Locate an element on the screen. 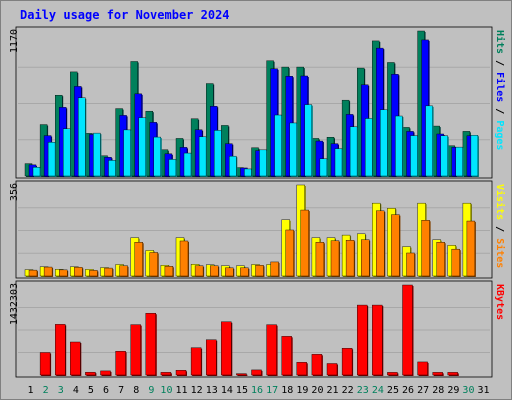 The width and height of the screenshot is (512, 400). x-tick-label-day-25: 25 is located at coordinates (393, 390).